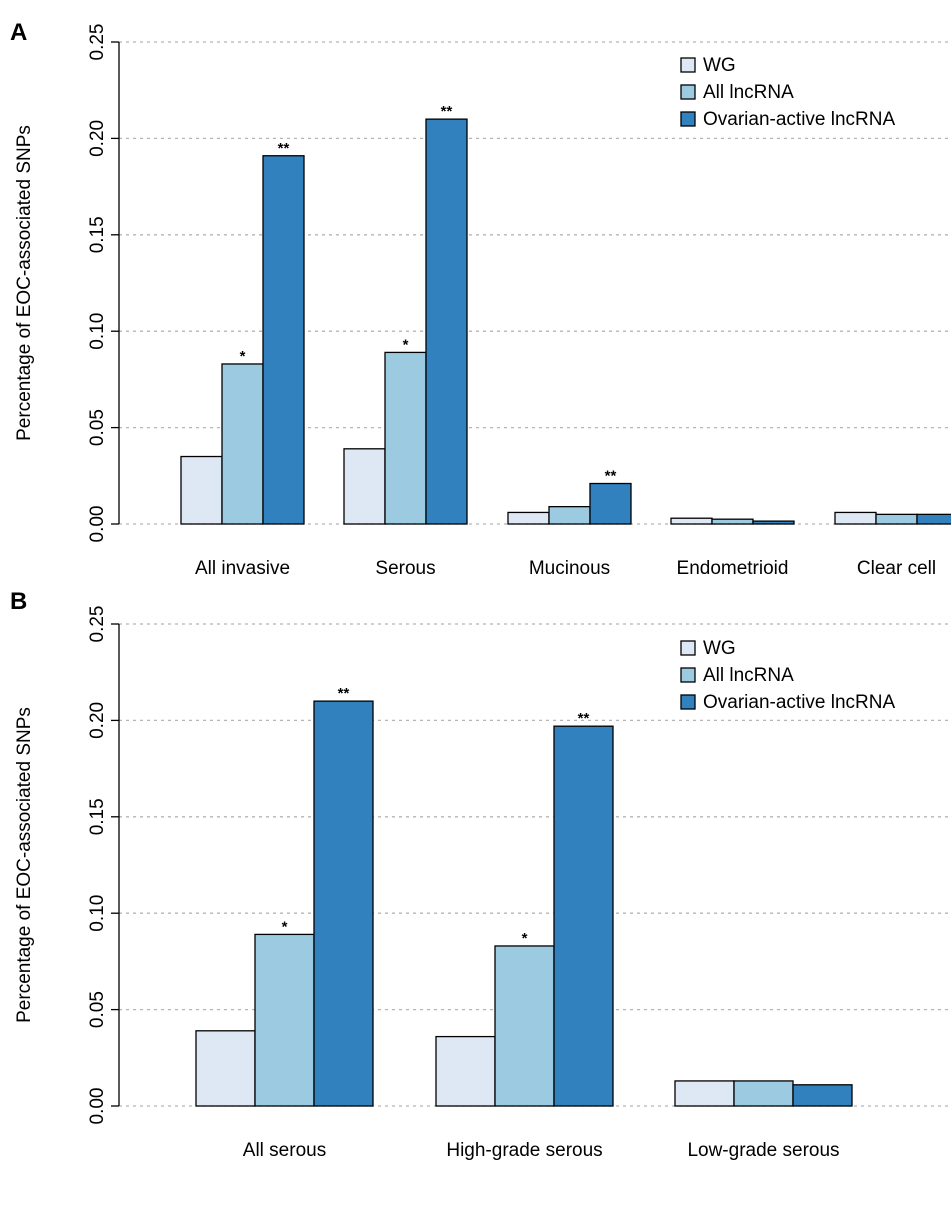 The height and width of the screenshot is (1213, 951). Describe the element at coordinates (733, 568) in the screenshot. I see `x-category-label: Endometrioid` at that location.